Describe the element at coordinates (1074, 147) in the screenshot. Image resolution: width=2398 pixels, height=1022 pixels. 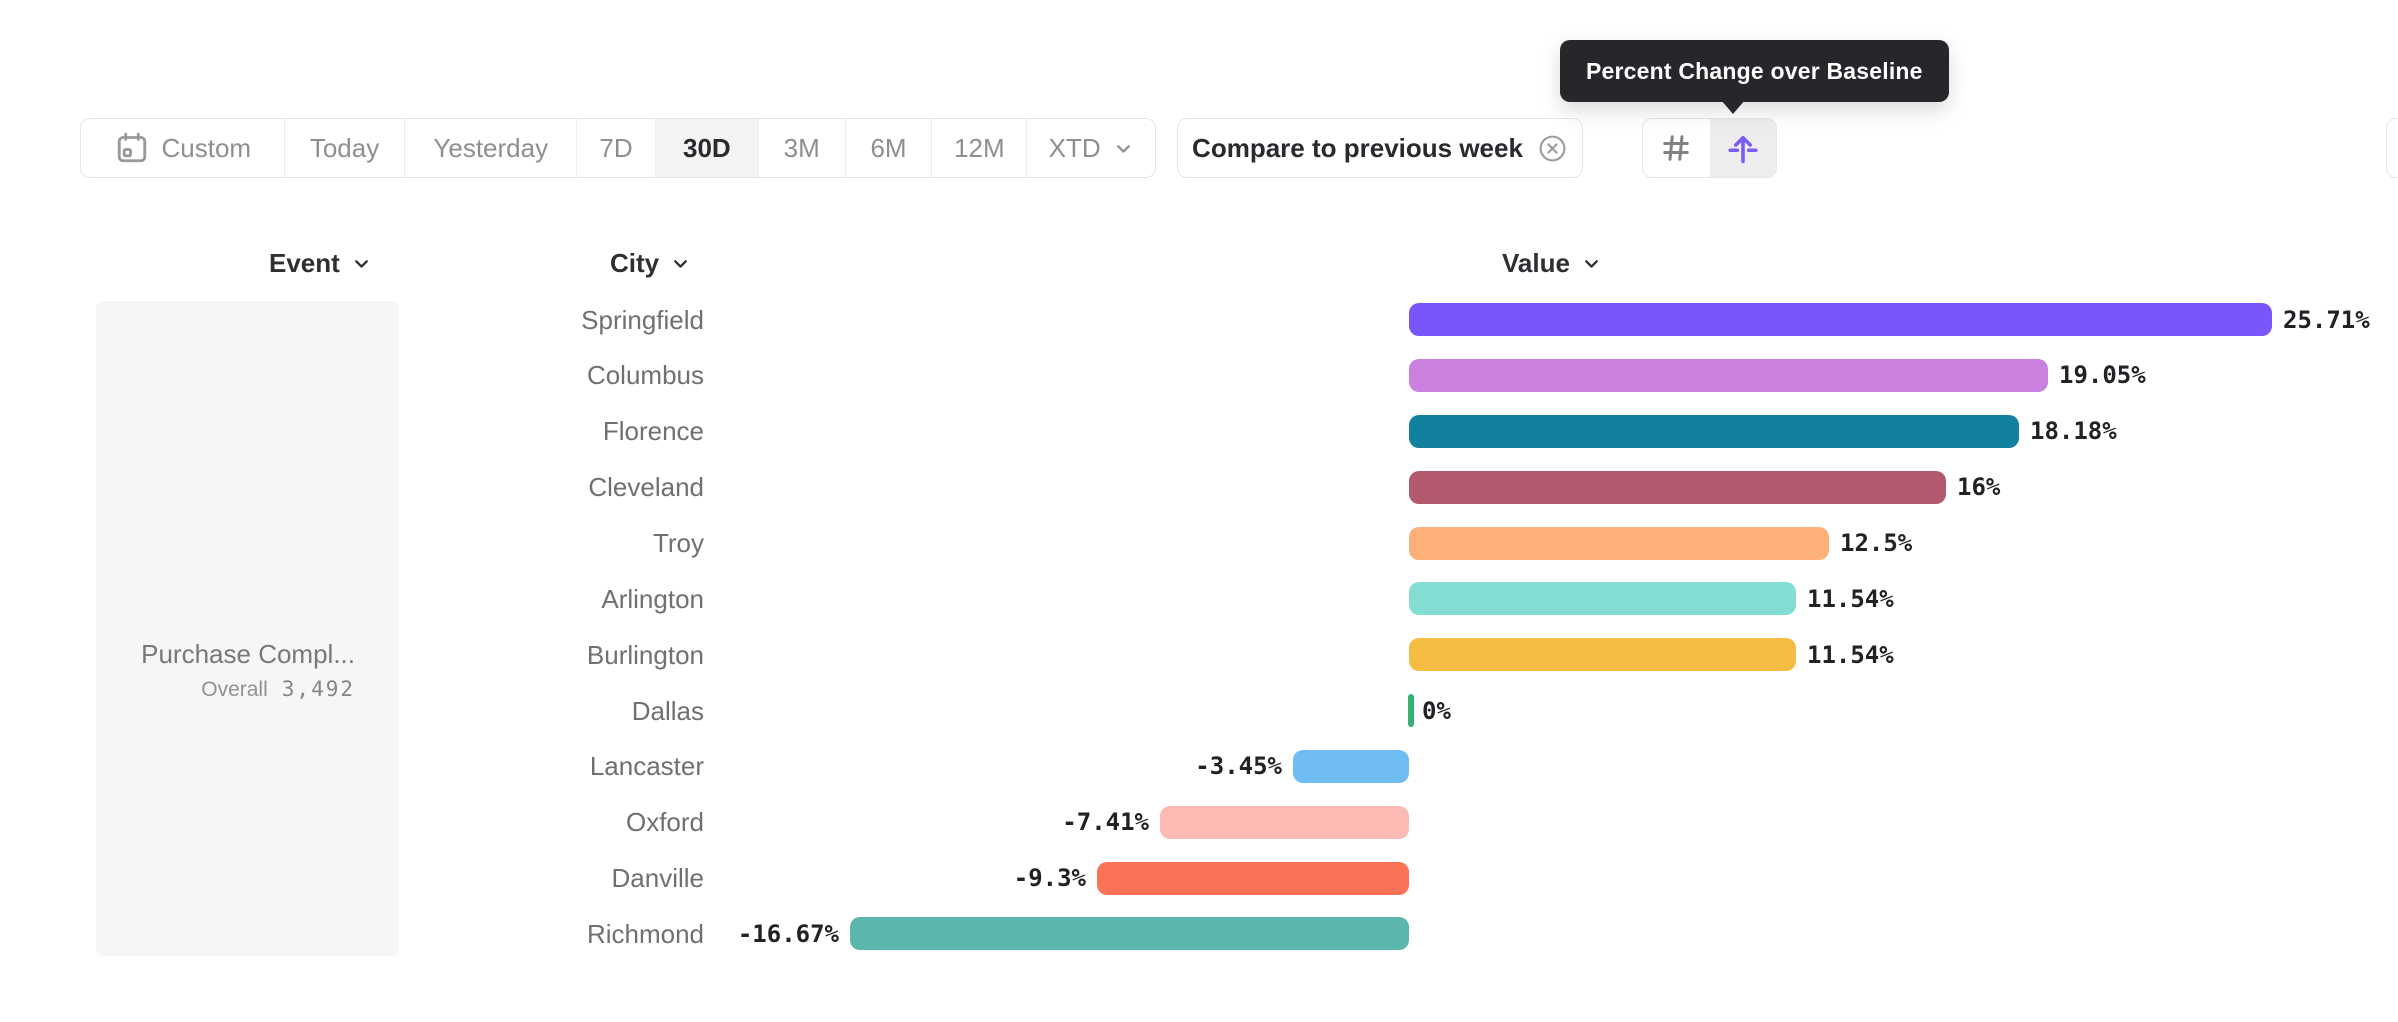
I see `date-range-label: XTD` at that location.